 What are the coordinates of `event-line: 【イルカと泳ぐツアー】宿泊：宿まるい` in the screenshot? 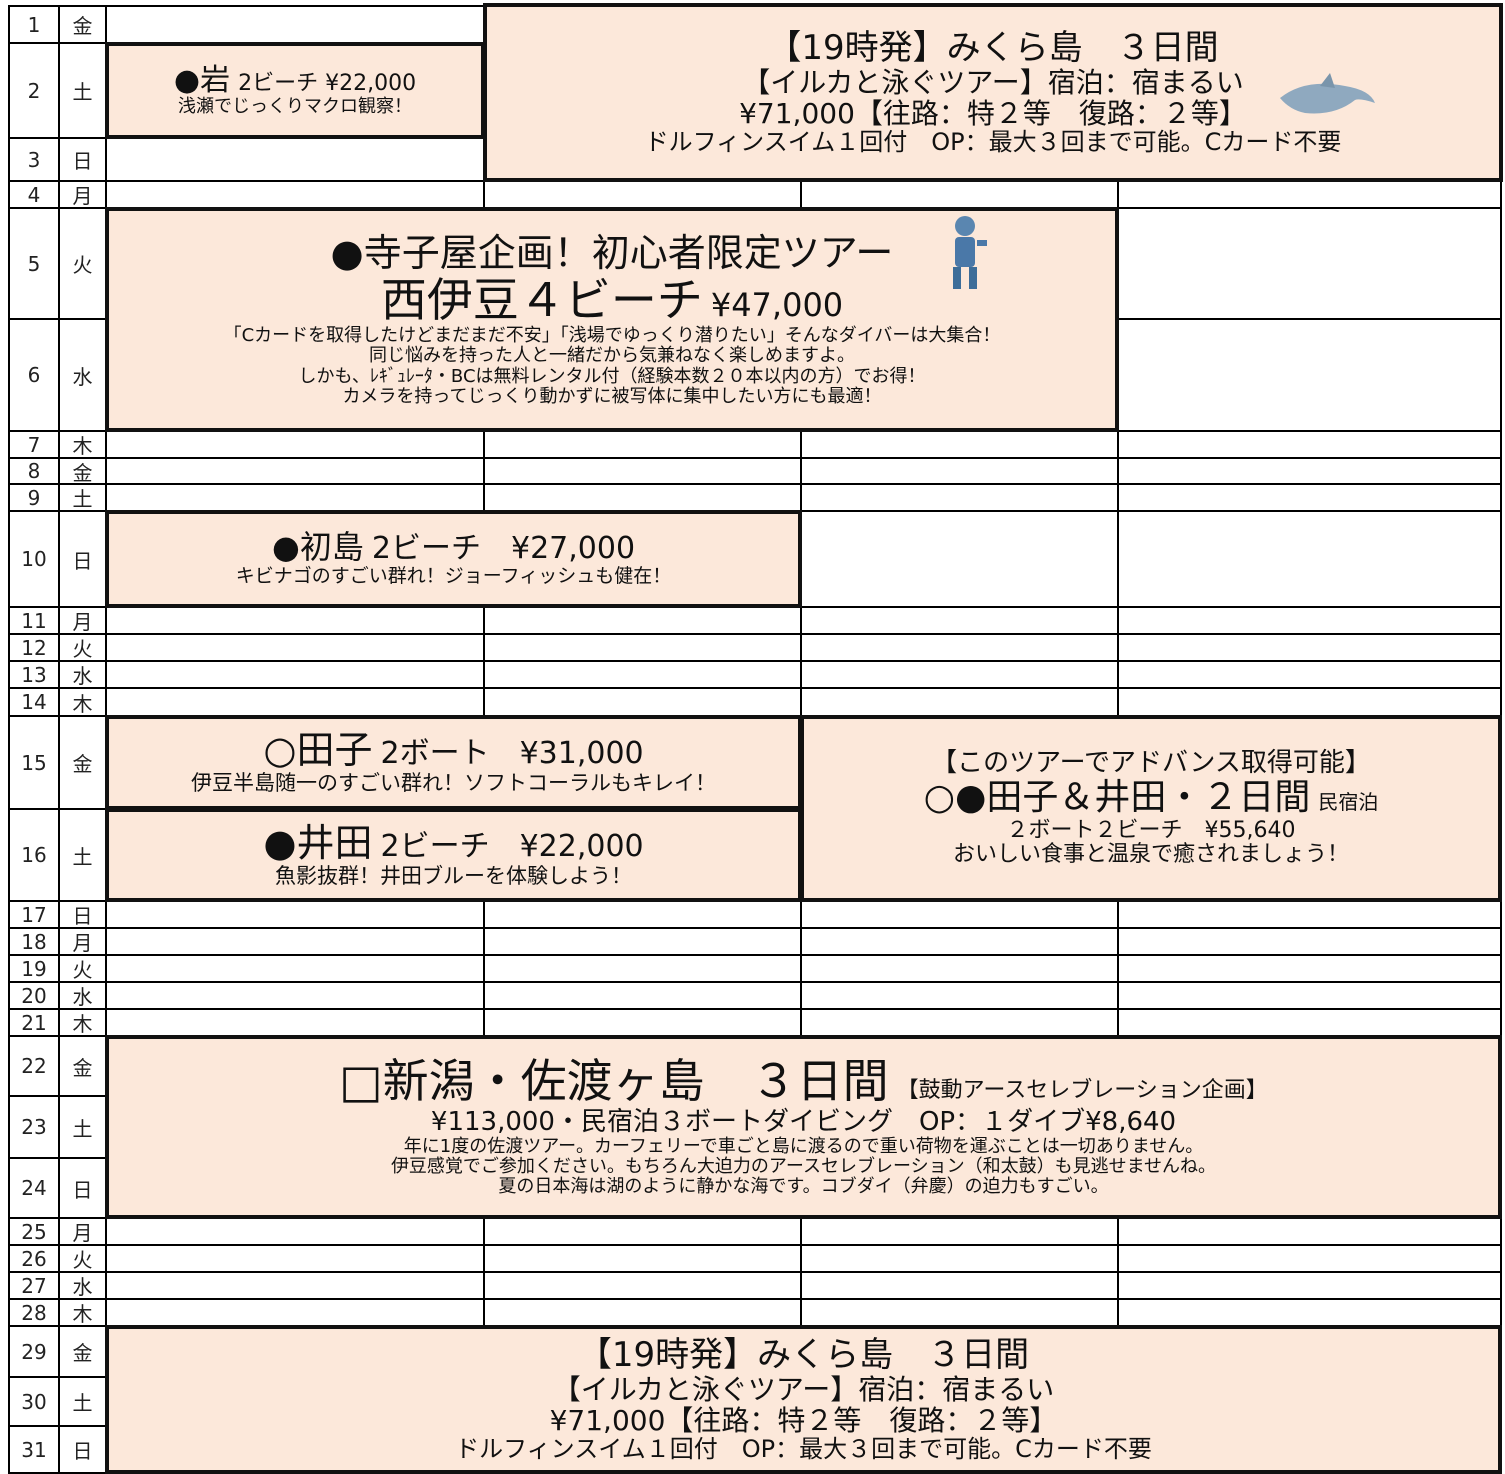 It's located at (992, 82).